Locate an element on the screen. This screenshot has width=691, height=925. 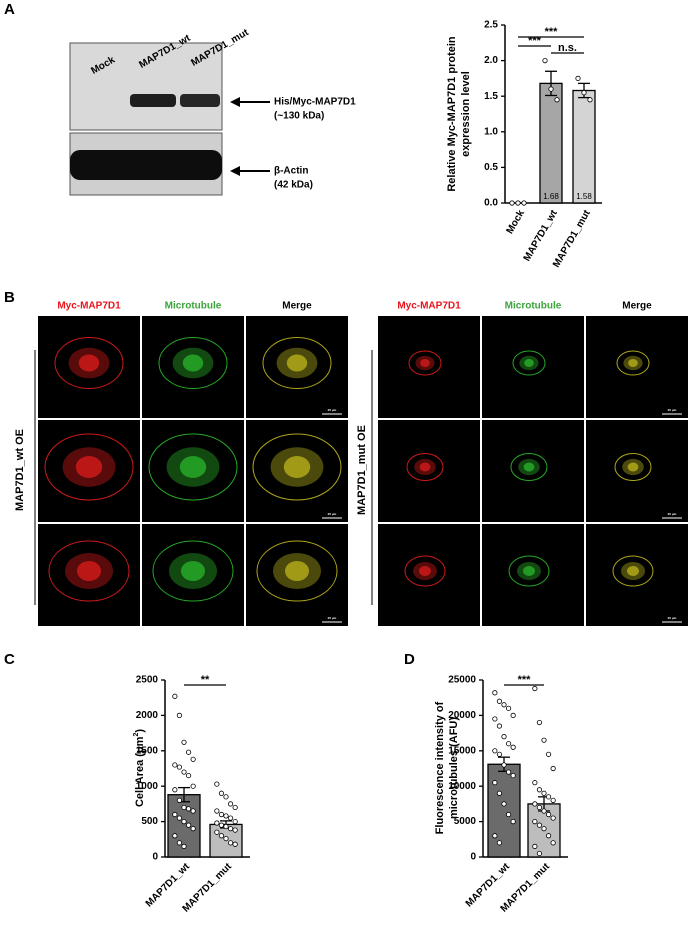
y-tick-label: 15000 is located at coordinates (462, 750).